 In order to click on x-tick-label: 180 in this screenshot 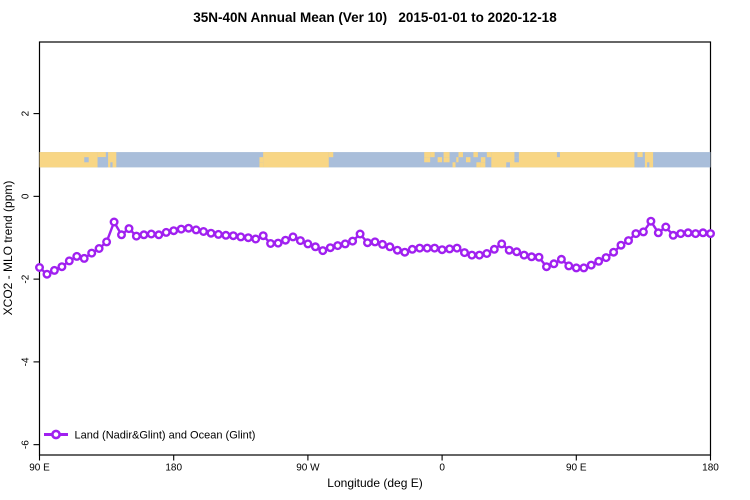, I will do `click(173, 468)`.